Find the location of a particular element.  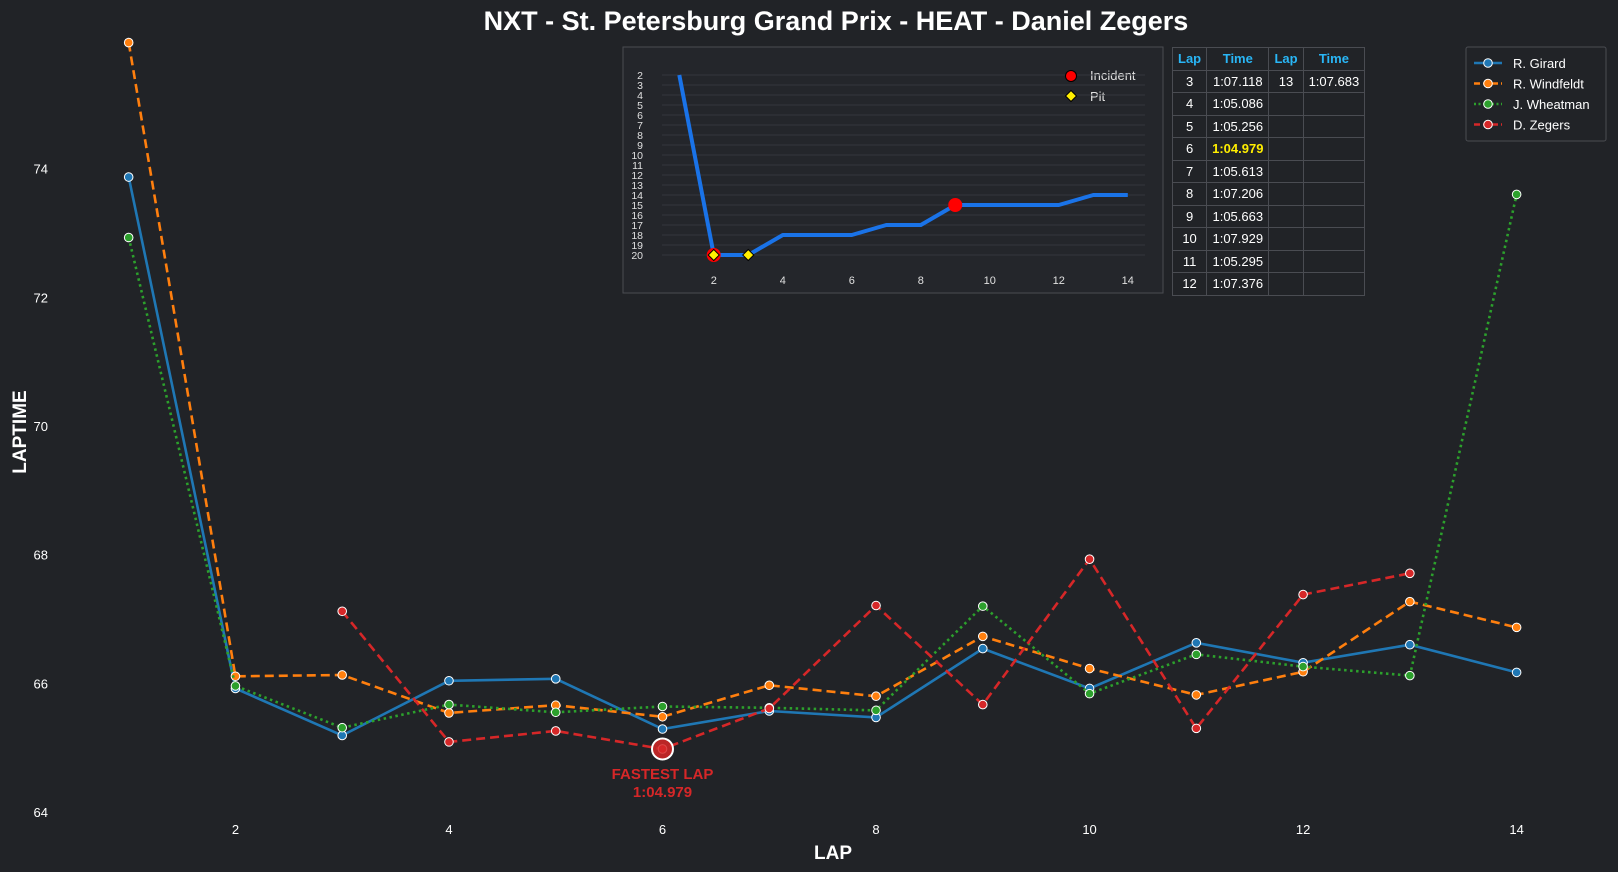

y-tick-label: 72 is located at coordinates (41, 297).